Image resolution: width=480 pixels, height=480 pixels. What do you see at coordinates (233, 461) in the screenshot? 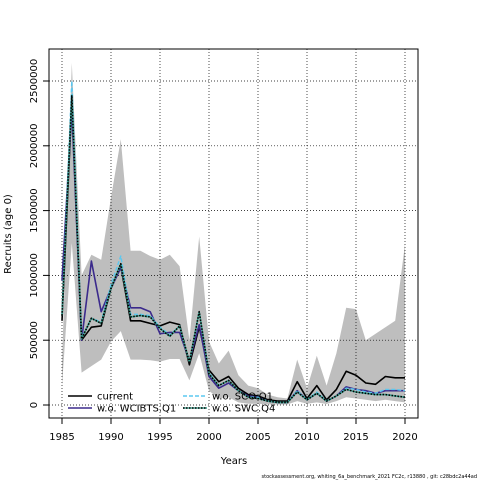
I see `x-axis-label: Years` at bounding box center [233, 461].